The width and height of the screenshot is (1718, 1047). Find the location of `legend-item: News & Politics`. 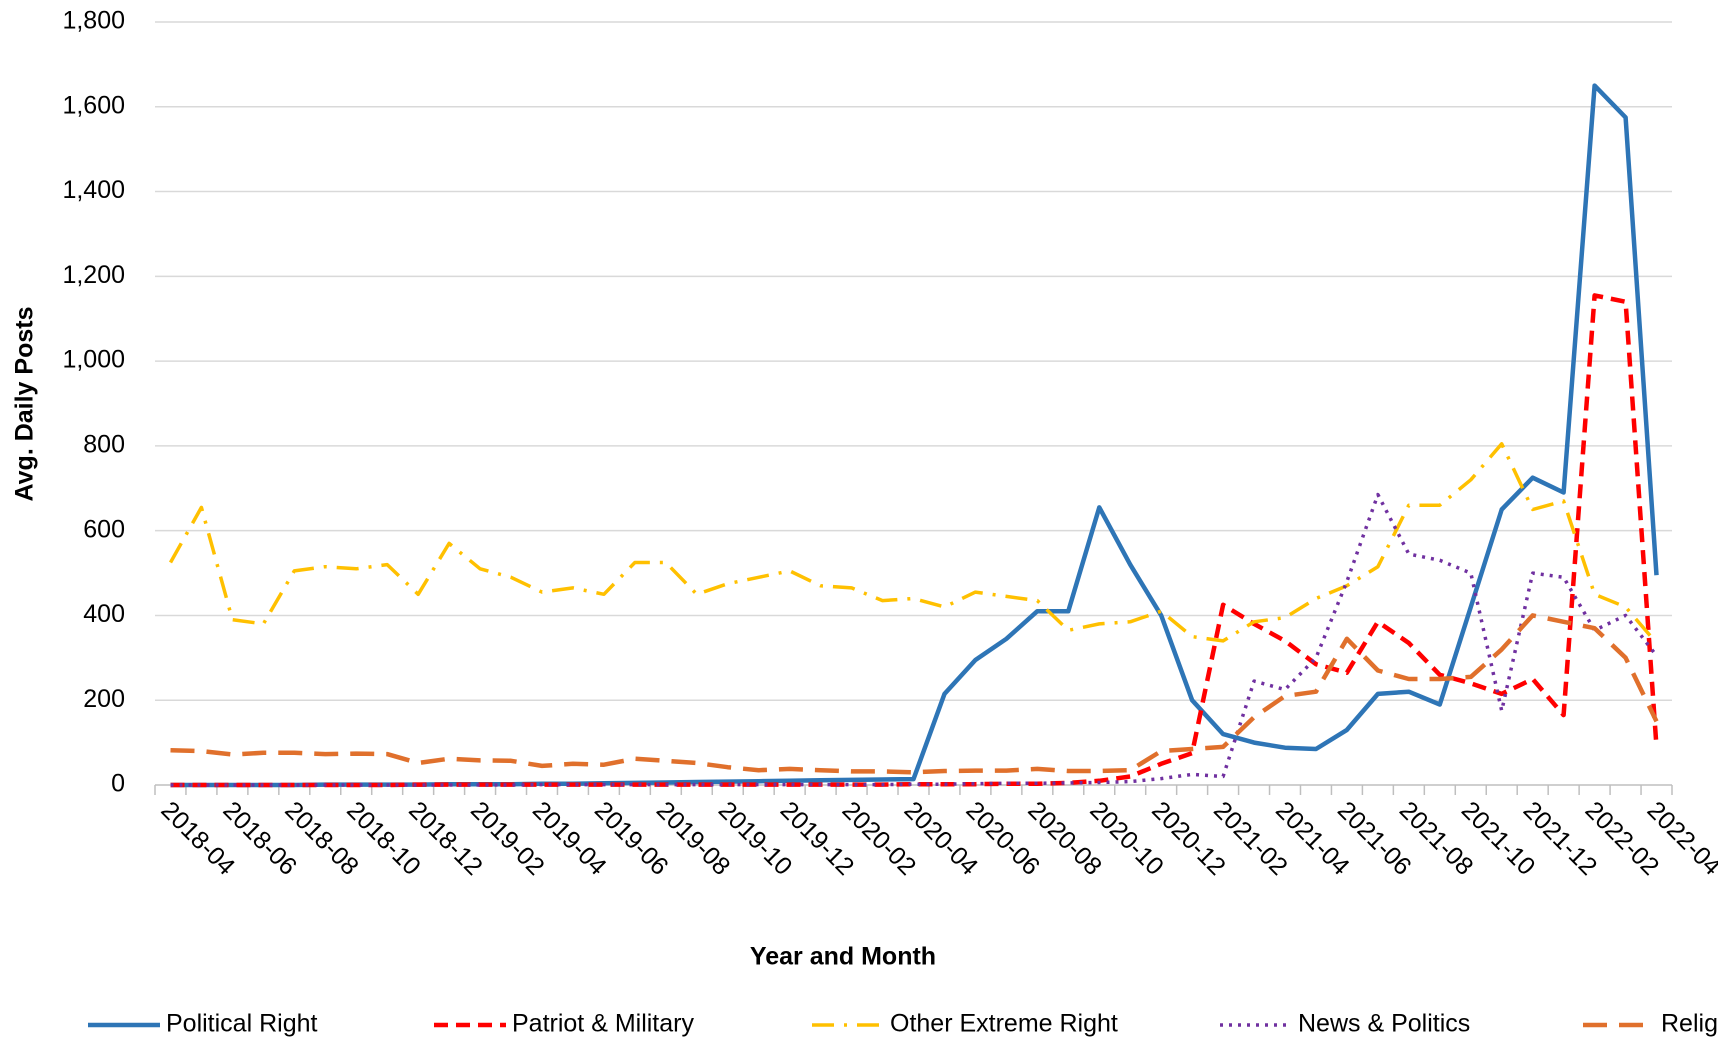

legend-item: News & Politics is located at coordinates (1345, 1024).